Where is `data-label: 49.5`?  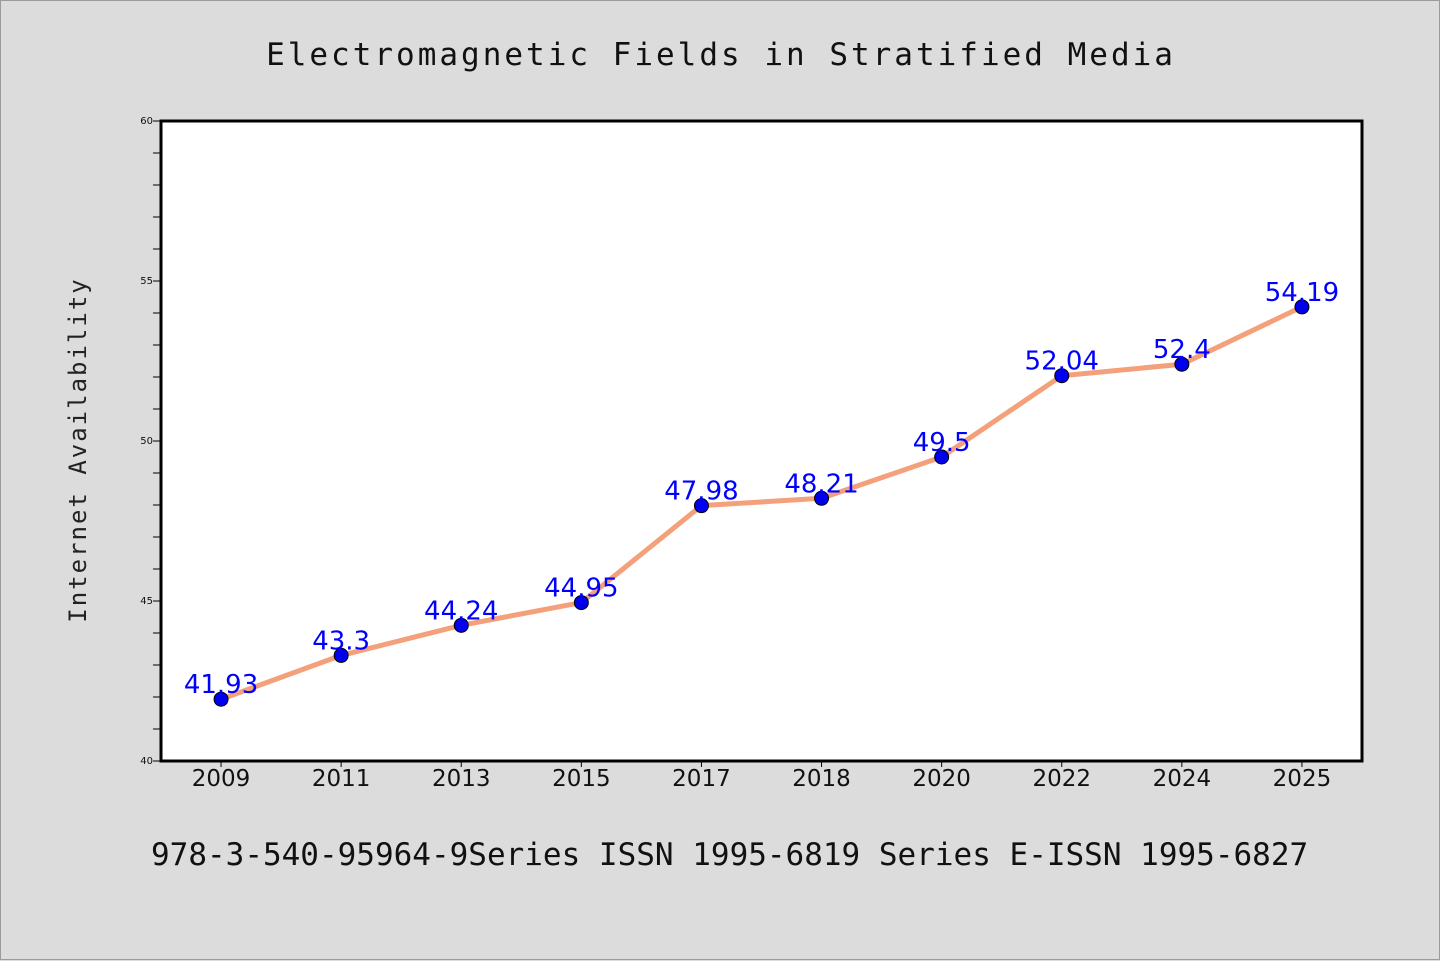 data-label: 49.5 is located at coordinates (942, 443).